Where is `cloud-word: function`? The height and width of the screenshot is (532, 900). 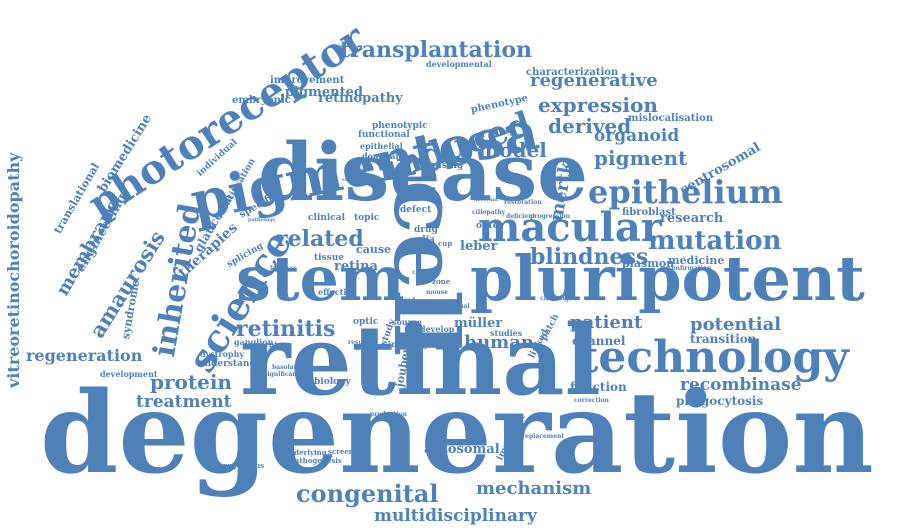
cloud-word: function is located at coordinates (598, 387).